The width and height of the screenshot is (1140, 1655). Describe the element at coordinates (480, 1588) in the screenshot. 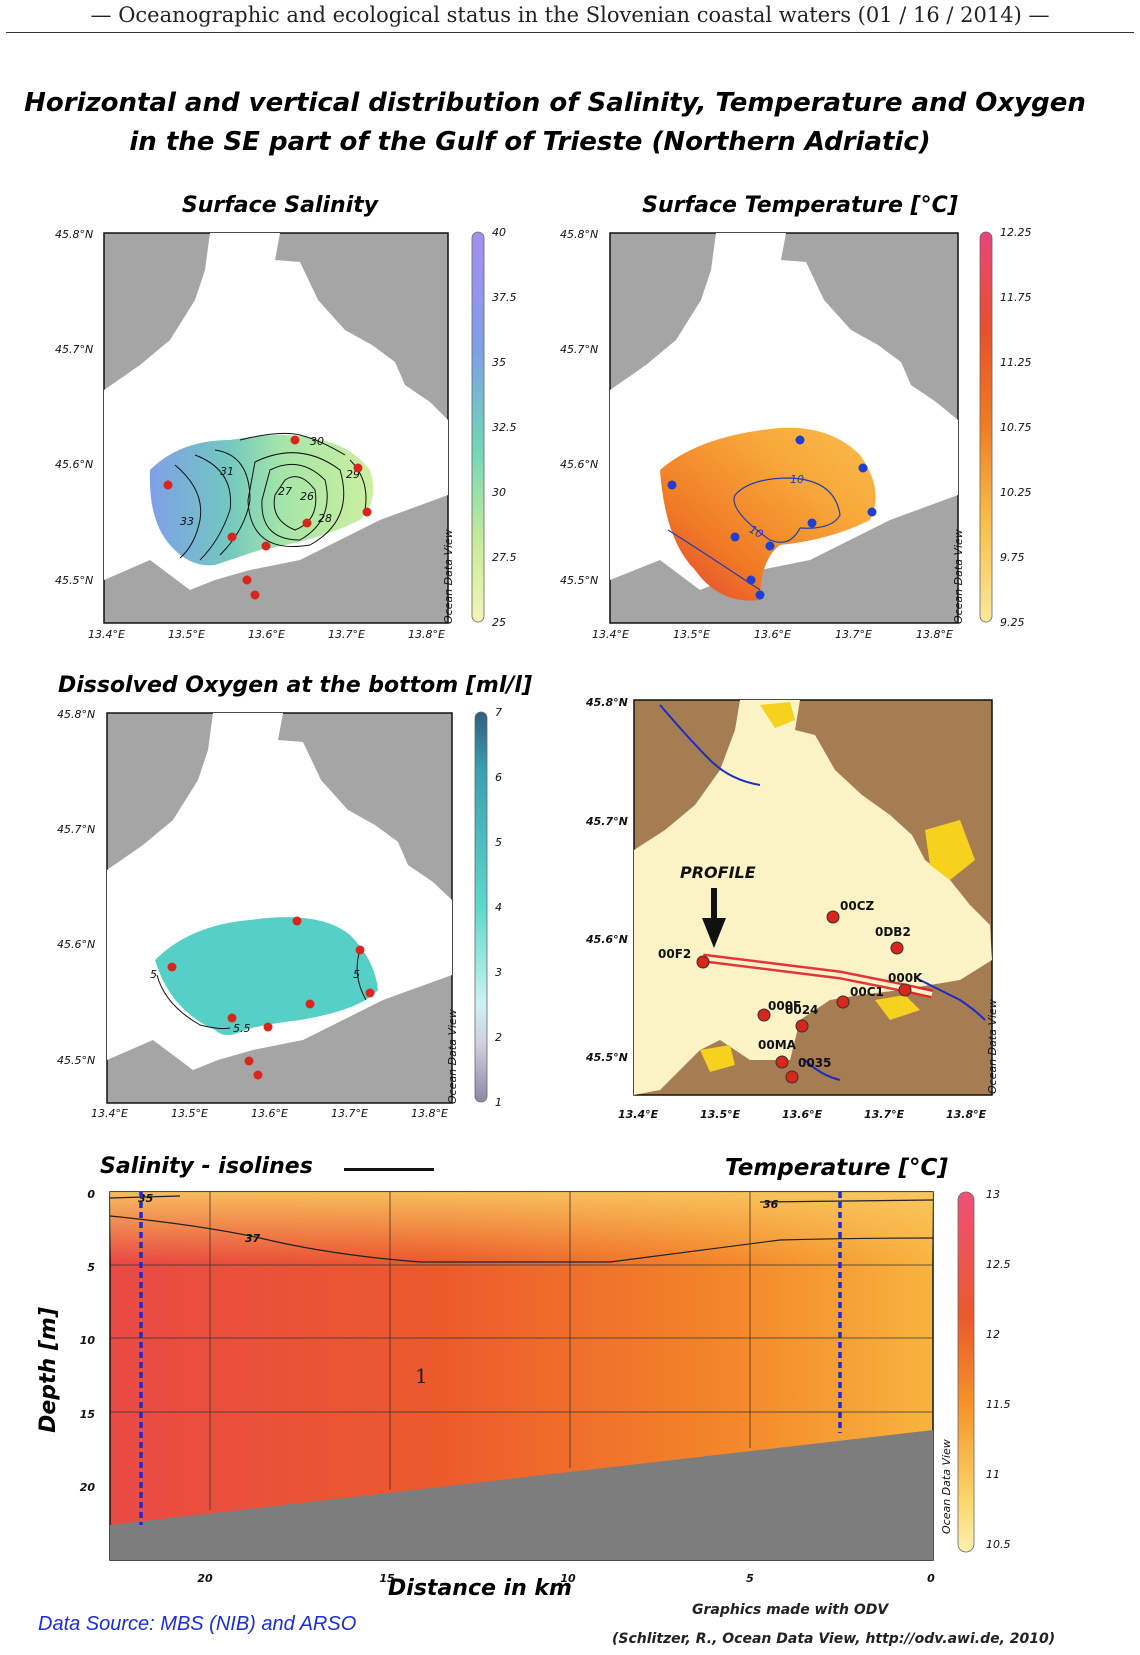

I see `section-xlabel: Distance in km` at that location.